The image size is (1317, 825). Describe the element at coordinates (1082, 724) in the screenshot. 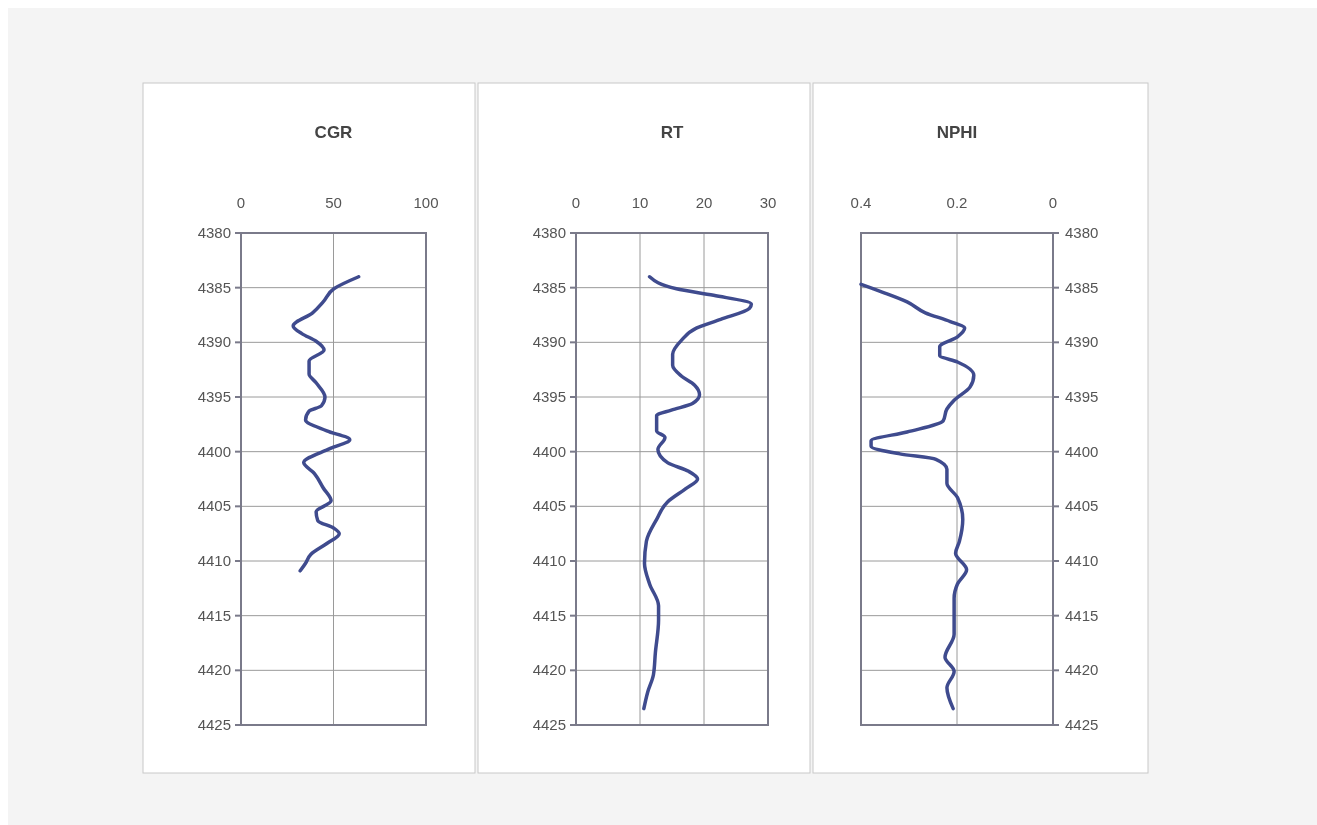

I see `y2-tick-label: 4425` at that location.